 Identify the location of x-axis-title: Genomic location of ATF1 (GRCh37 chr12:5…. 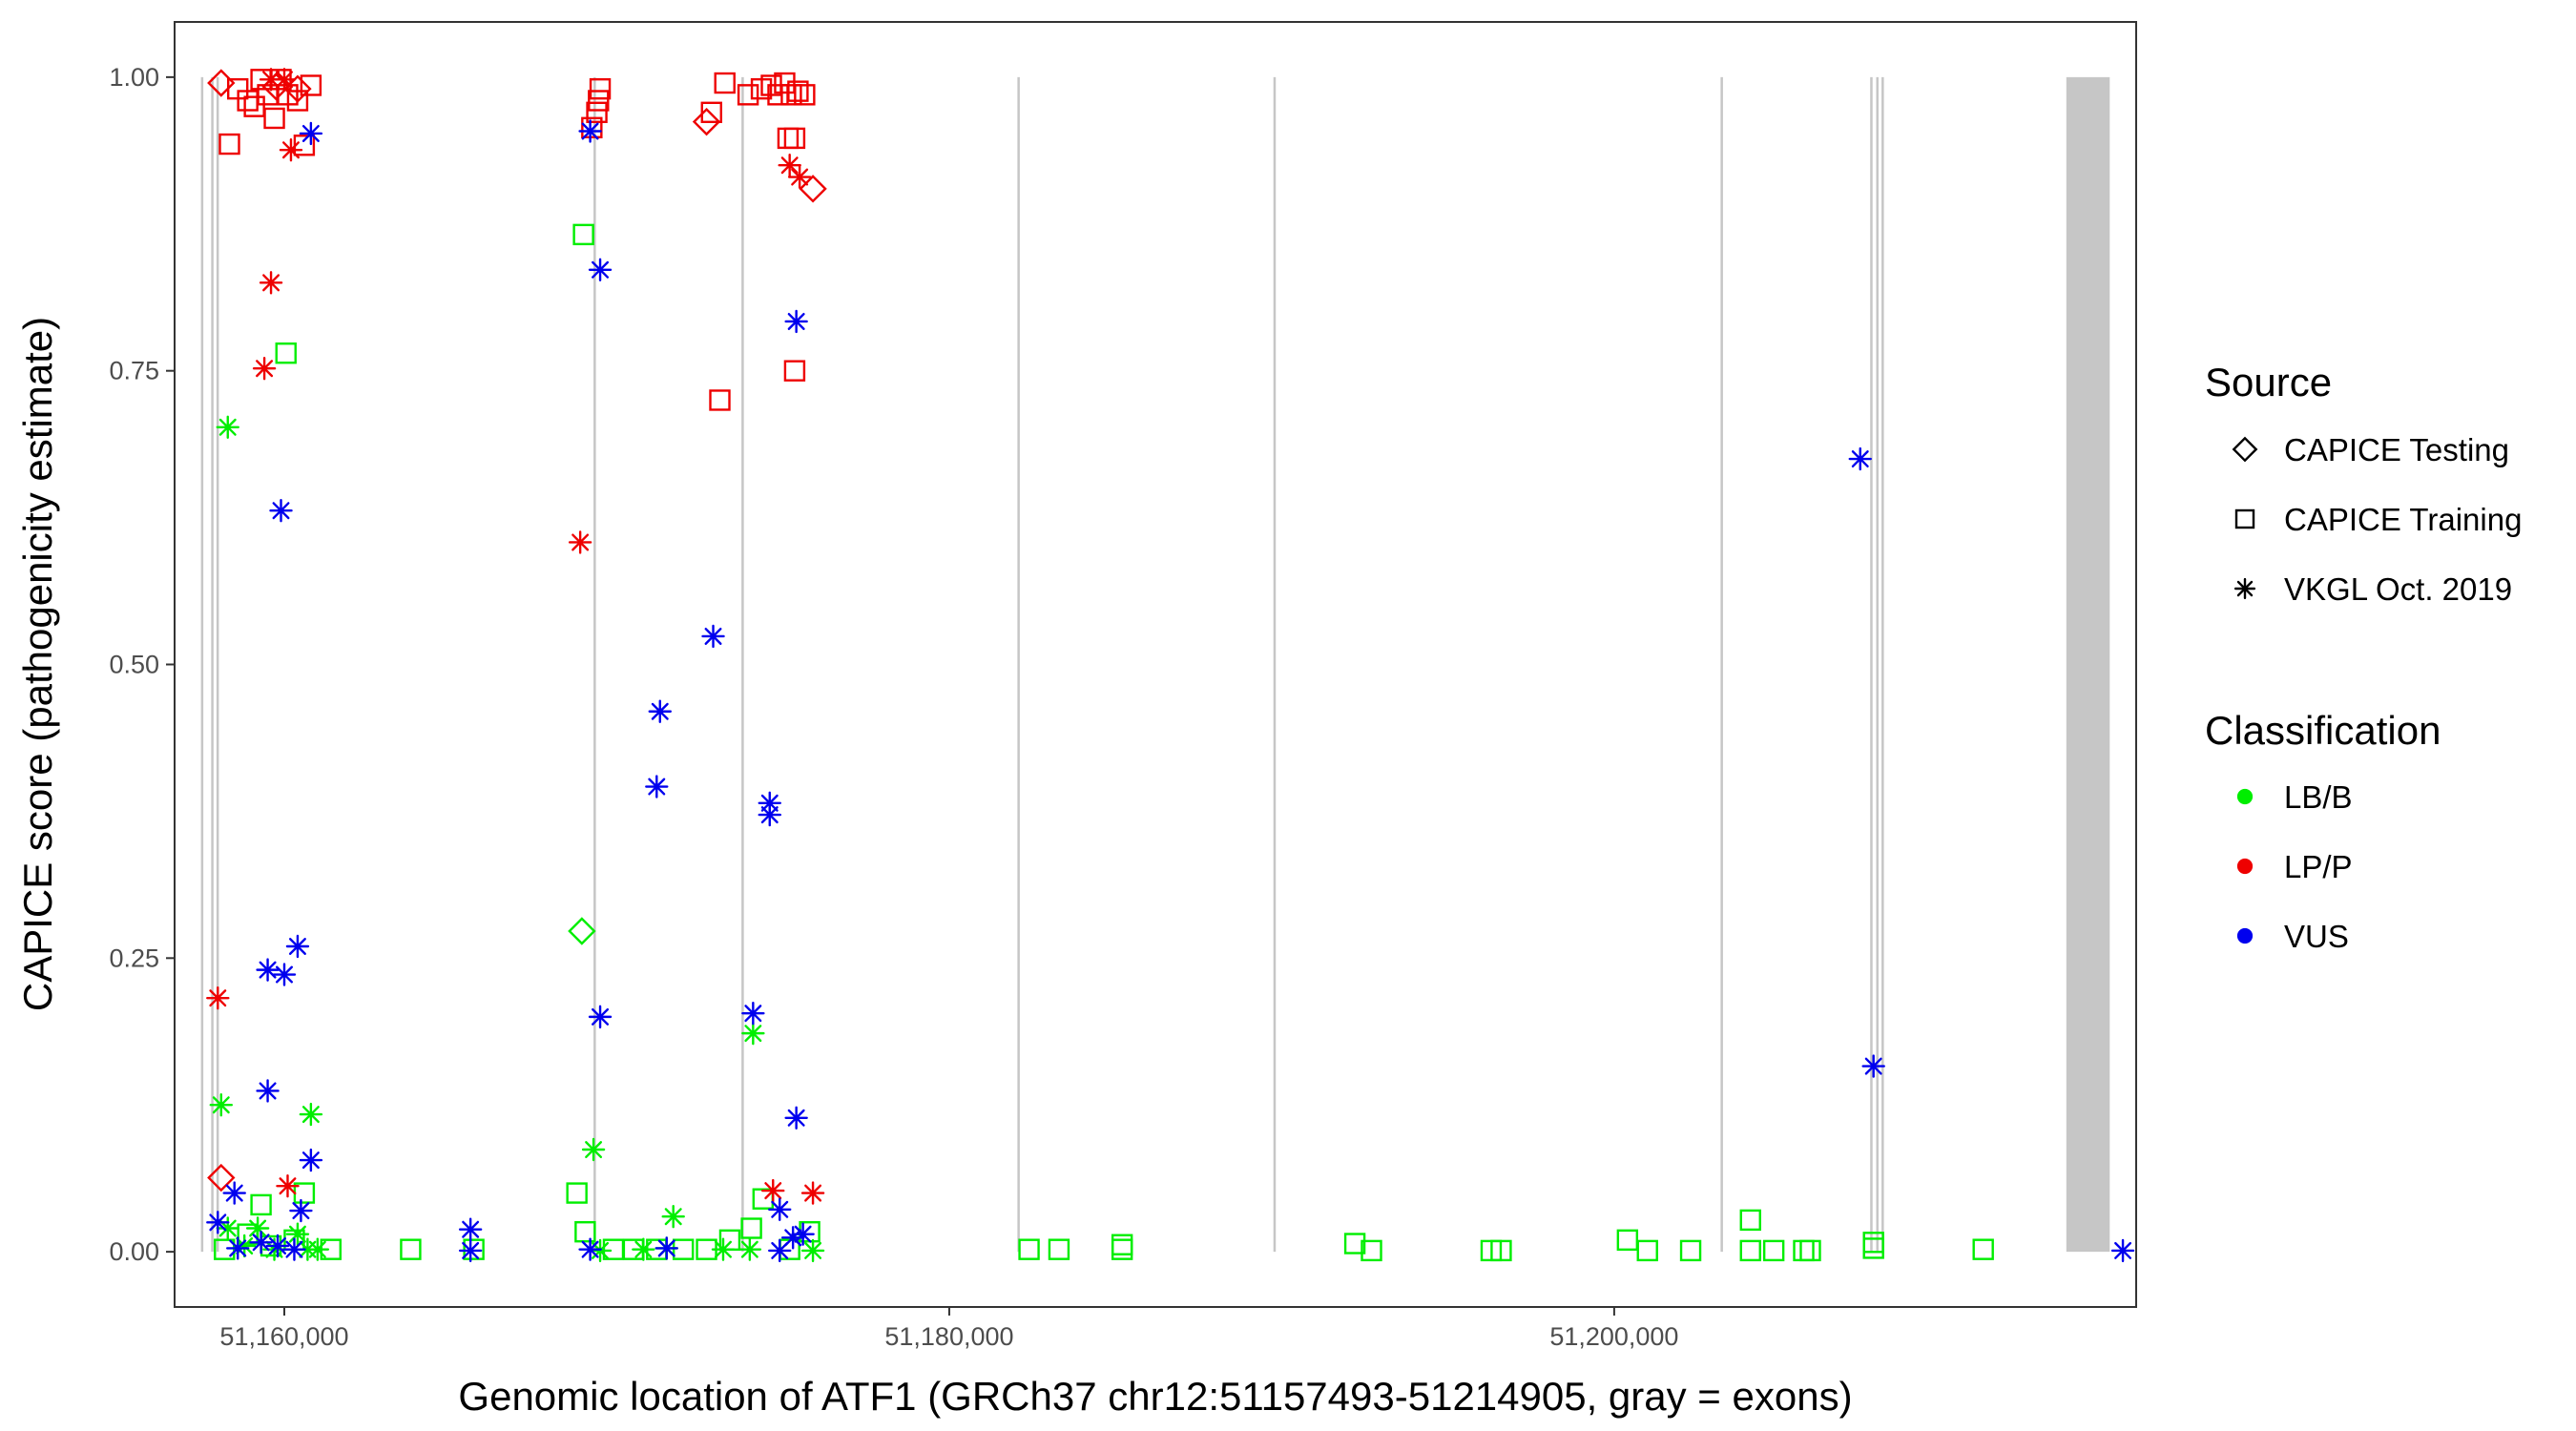
(1155, 1396).